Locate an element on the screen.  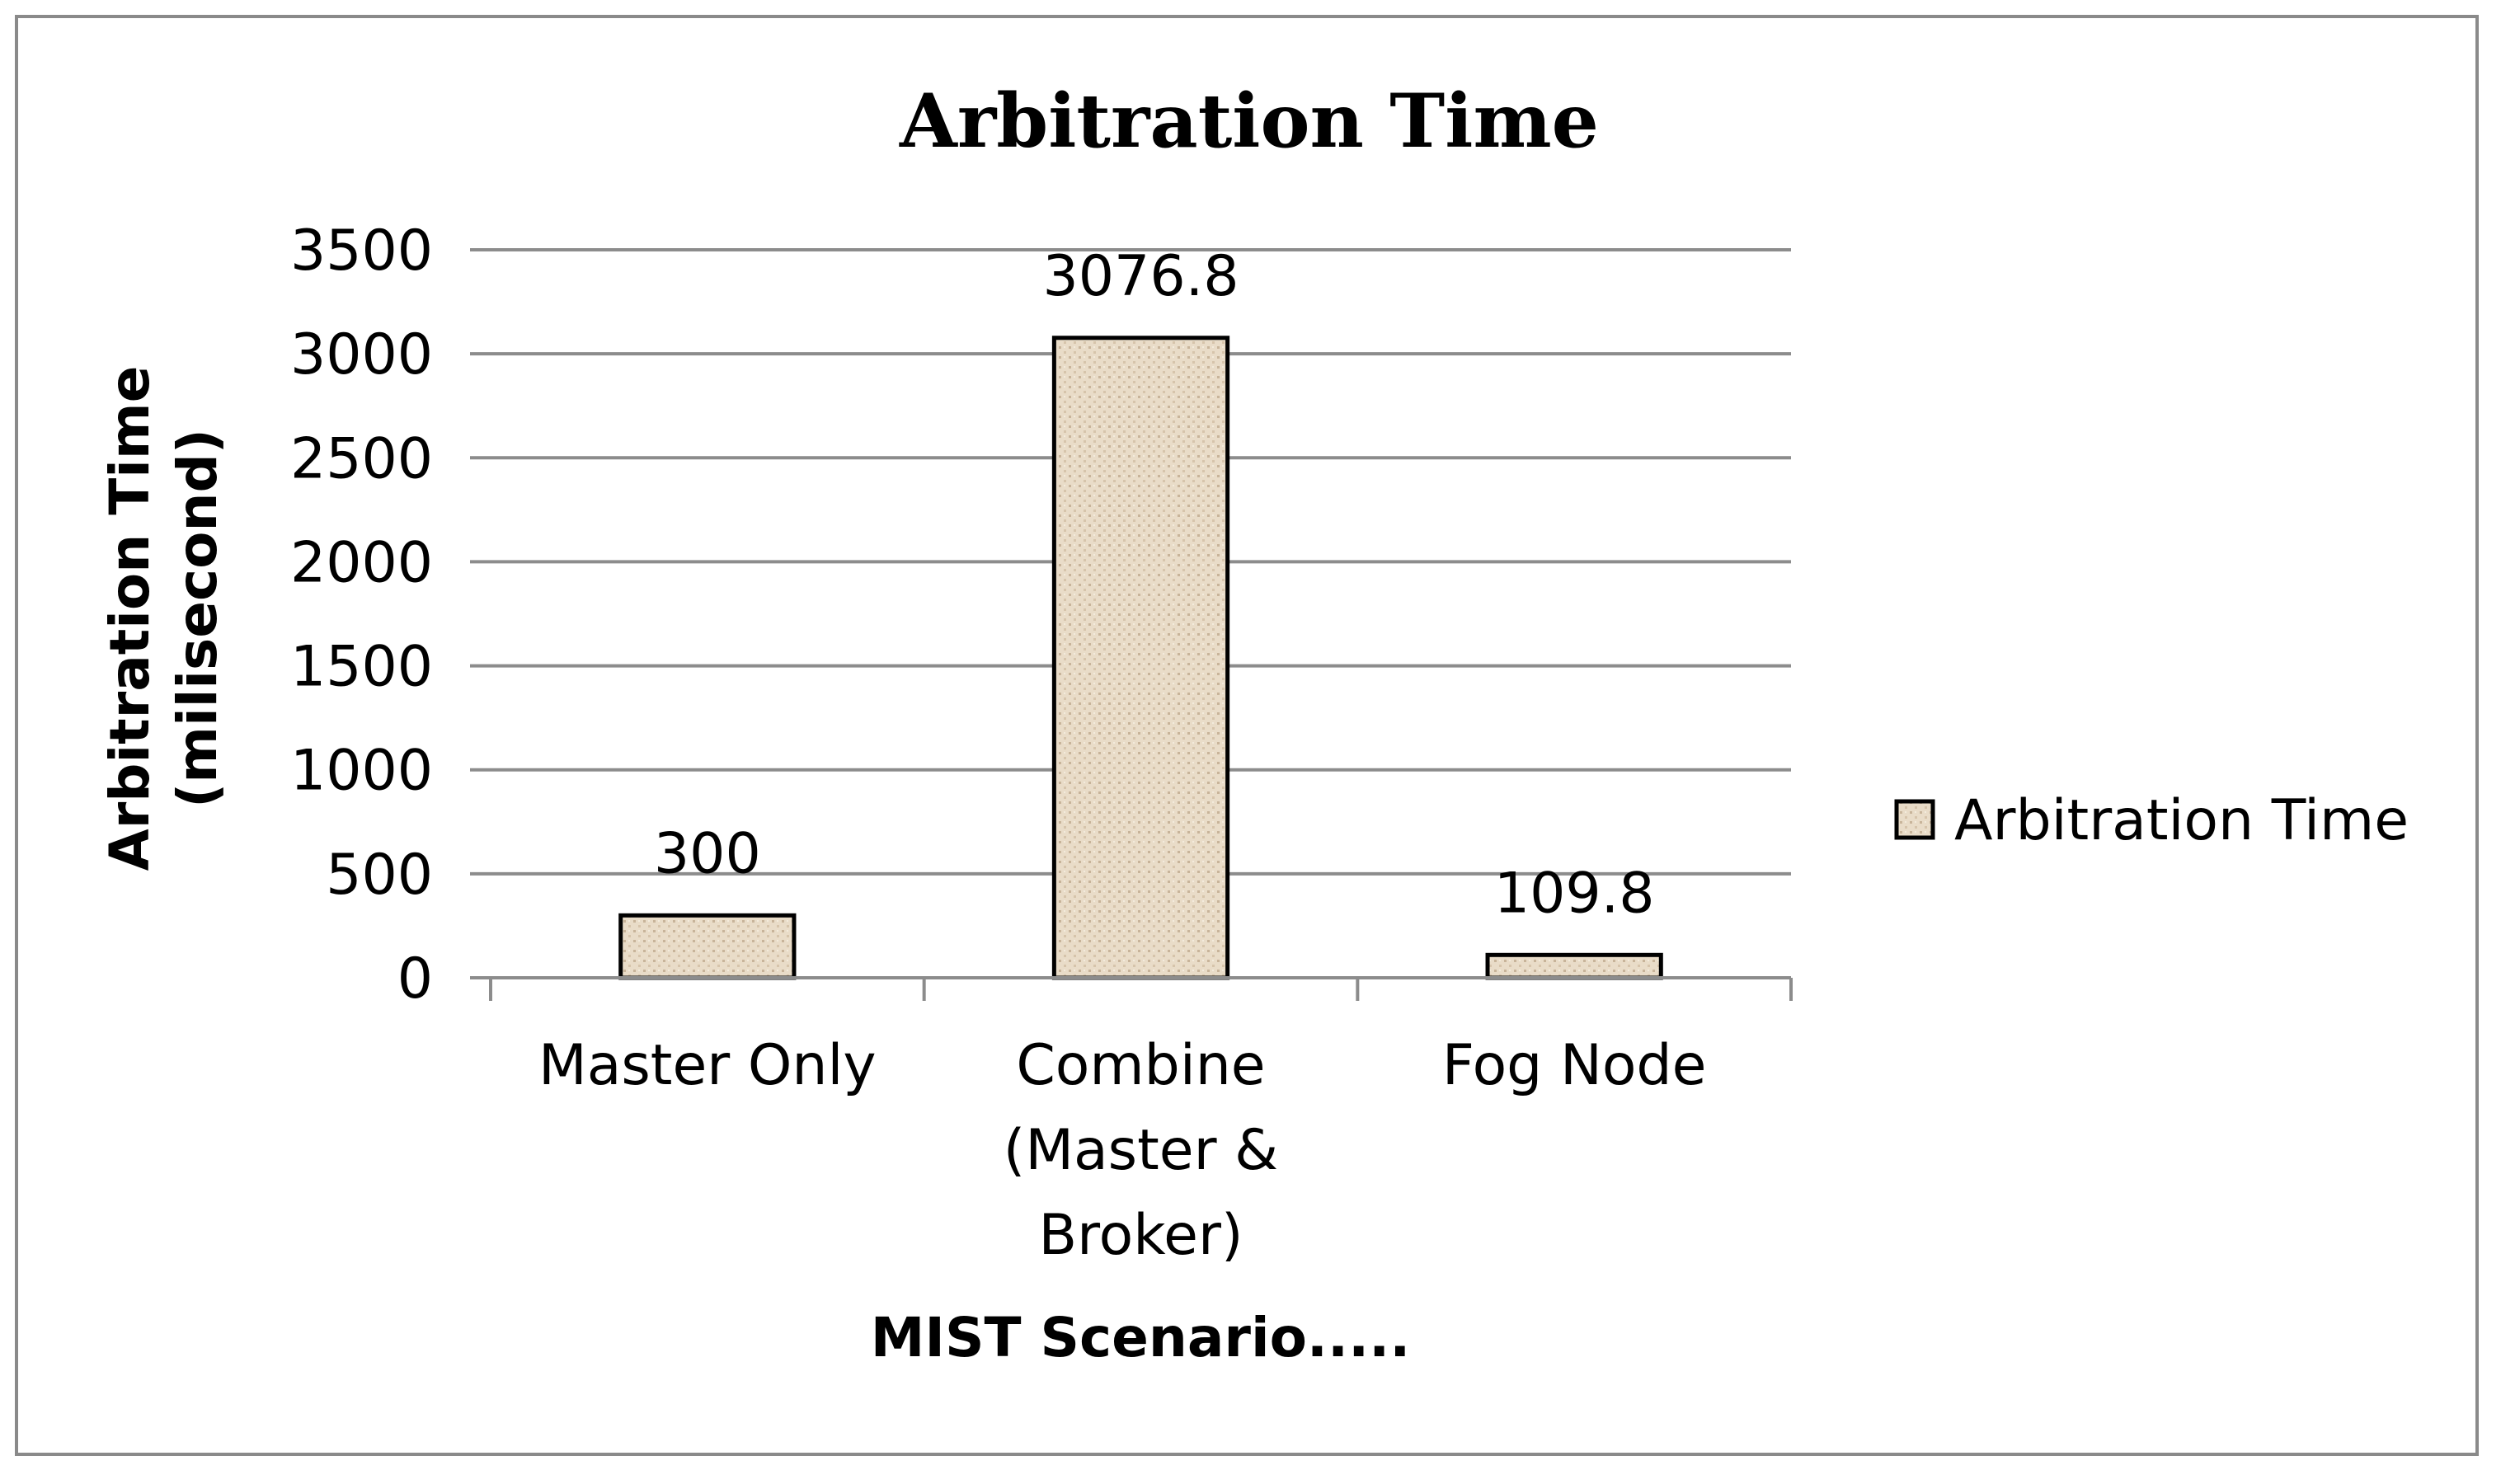
x-category-label: (Master & is located at coordinates (1141, 1150).